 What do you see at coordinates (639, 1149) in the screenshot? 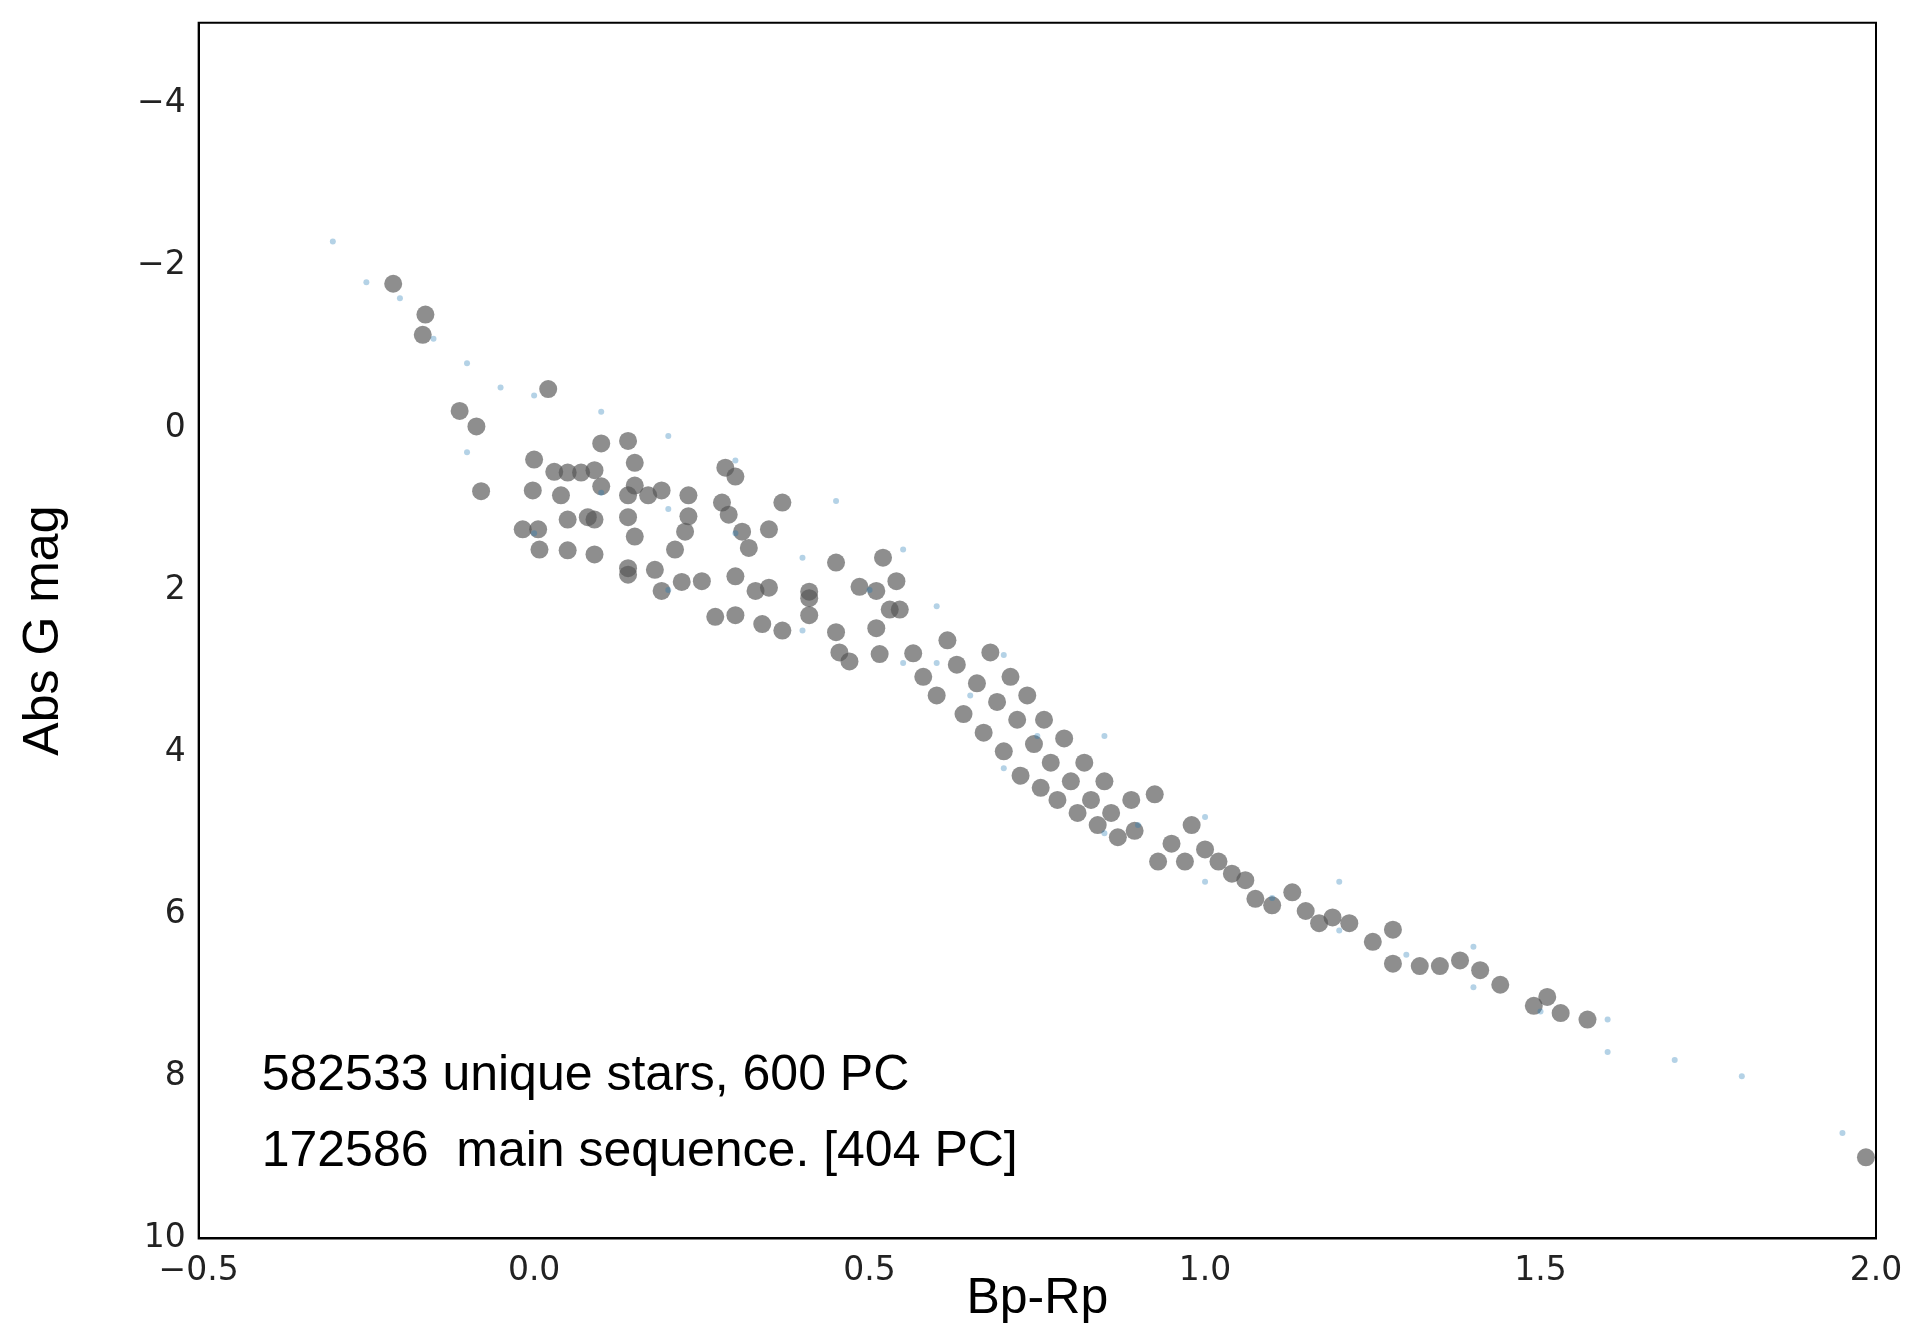
I see `annotation: 172586 main sequence. [404 PC]` at bounding box center [639, 1149].